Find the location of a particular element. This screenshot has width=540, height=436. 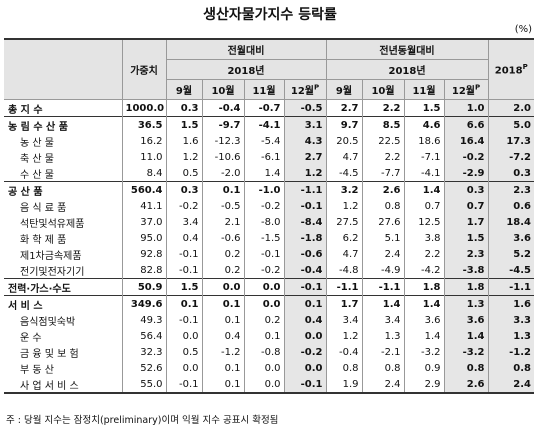

yoy-cell: 20.5 is located at coordinates (343, 141).